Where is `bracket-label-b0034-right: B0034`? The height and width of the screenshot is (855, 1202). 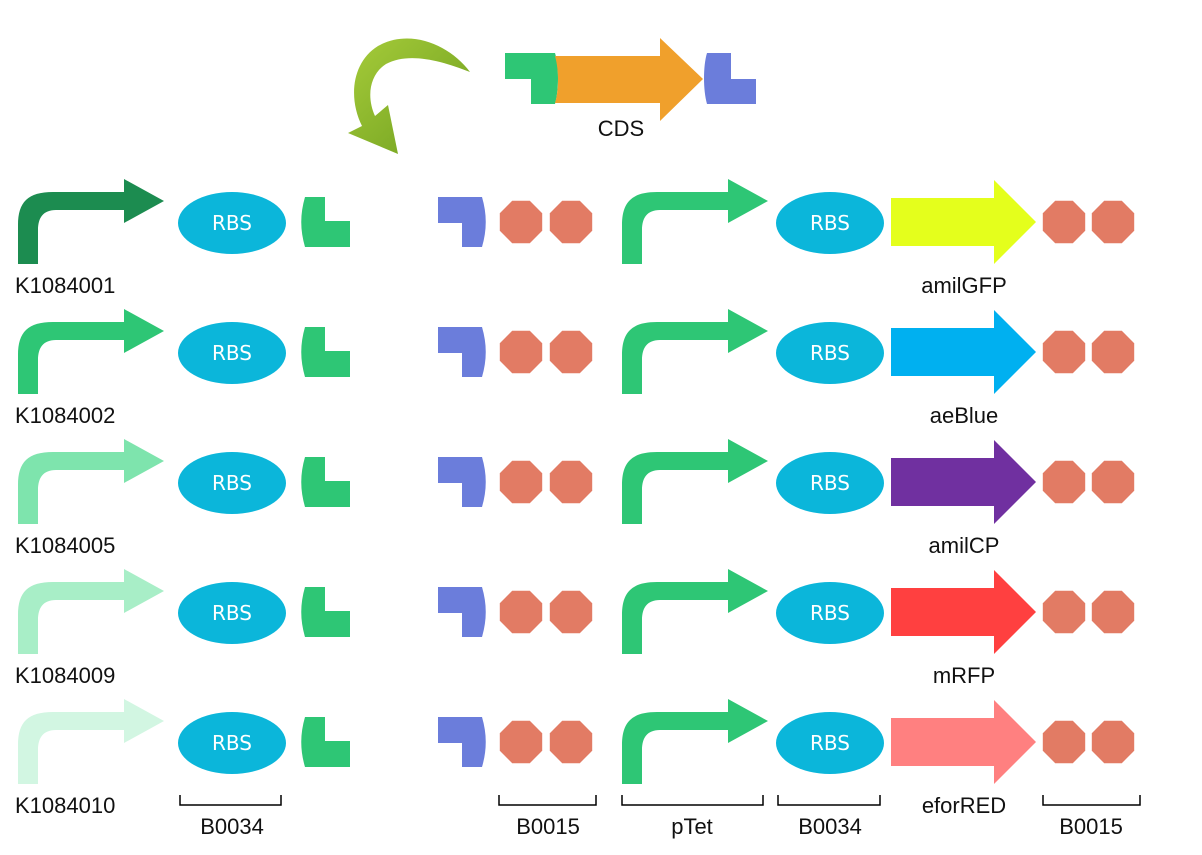
bracket-label-b0034-right: B0034 is located at coordinates (830, 826).